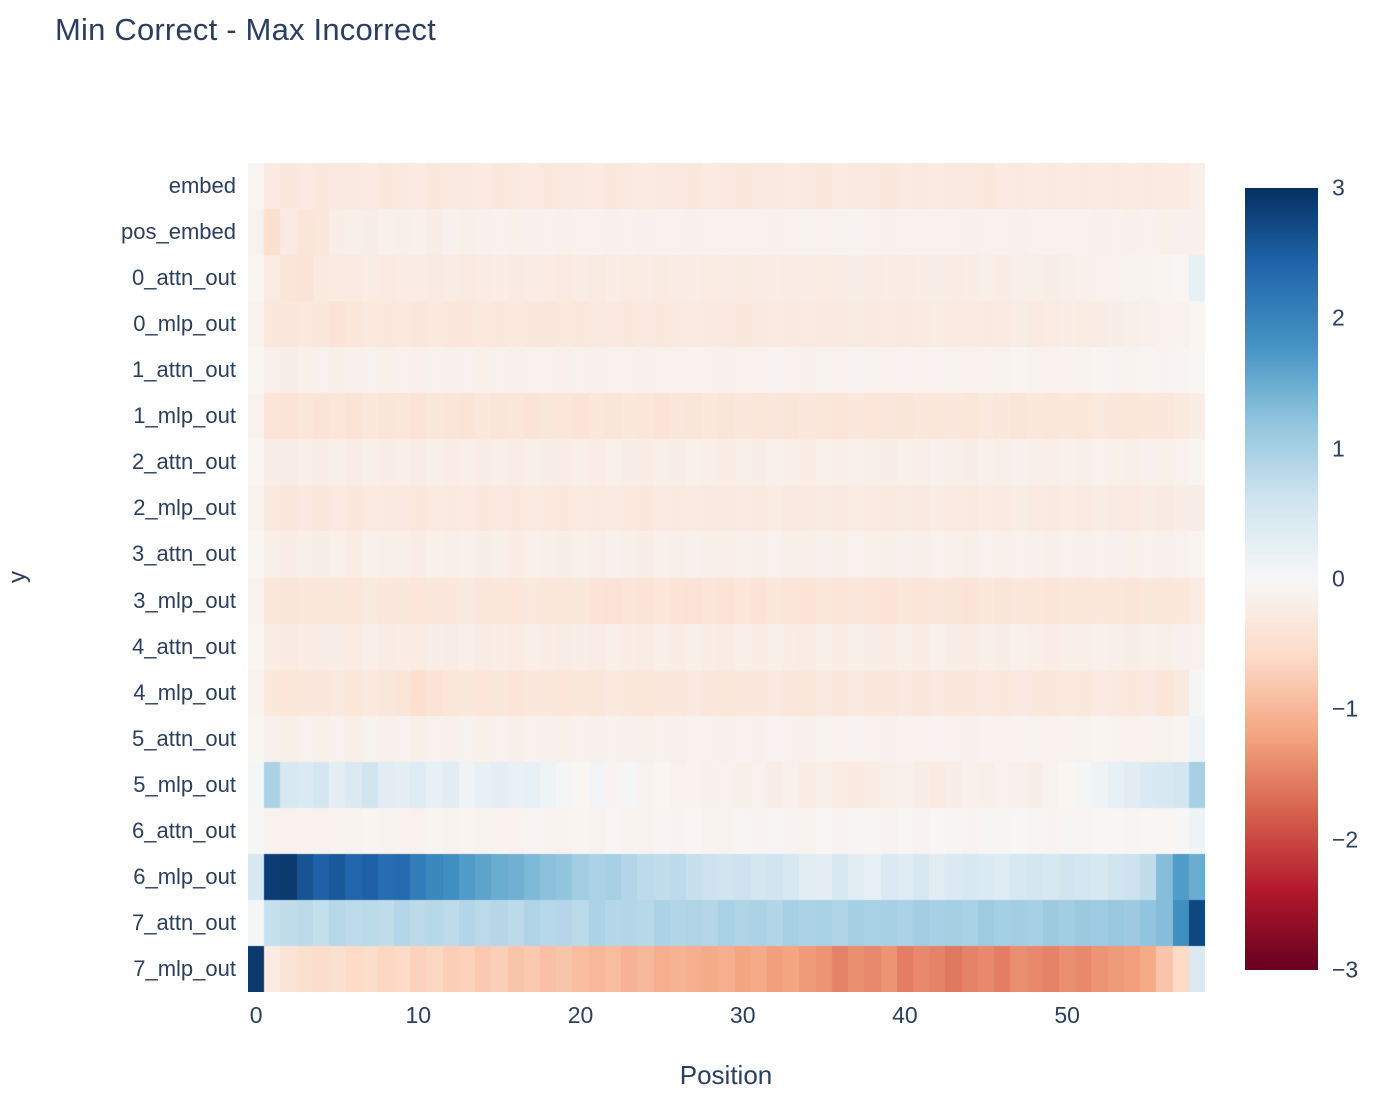  What do you see at coordinates (17, 577) in the screenshot?
I see `y-axis-title: y` at bounding box center [17, 577].